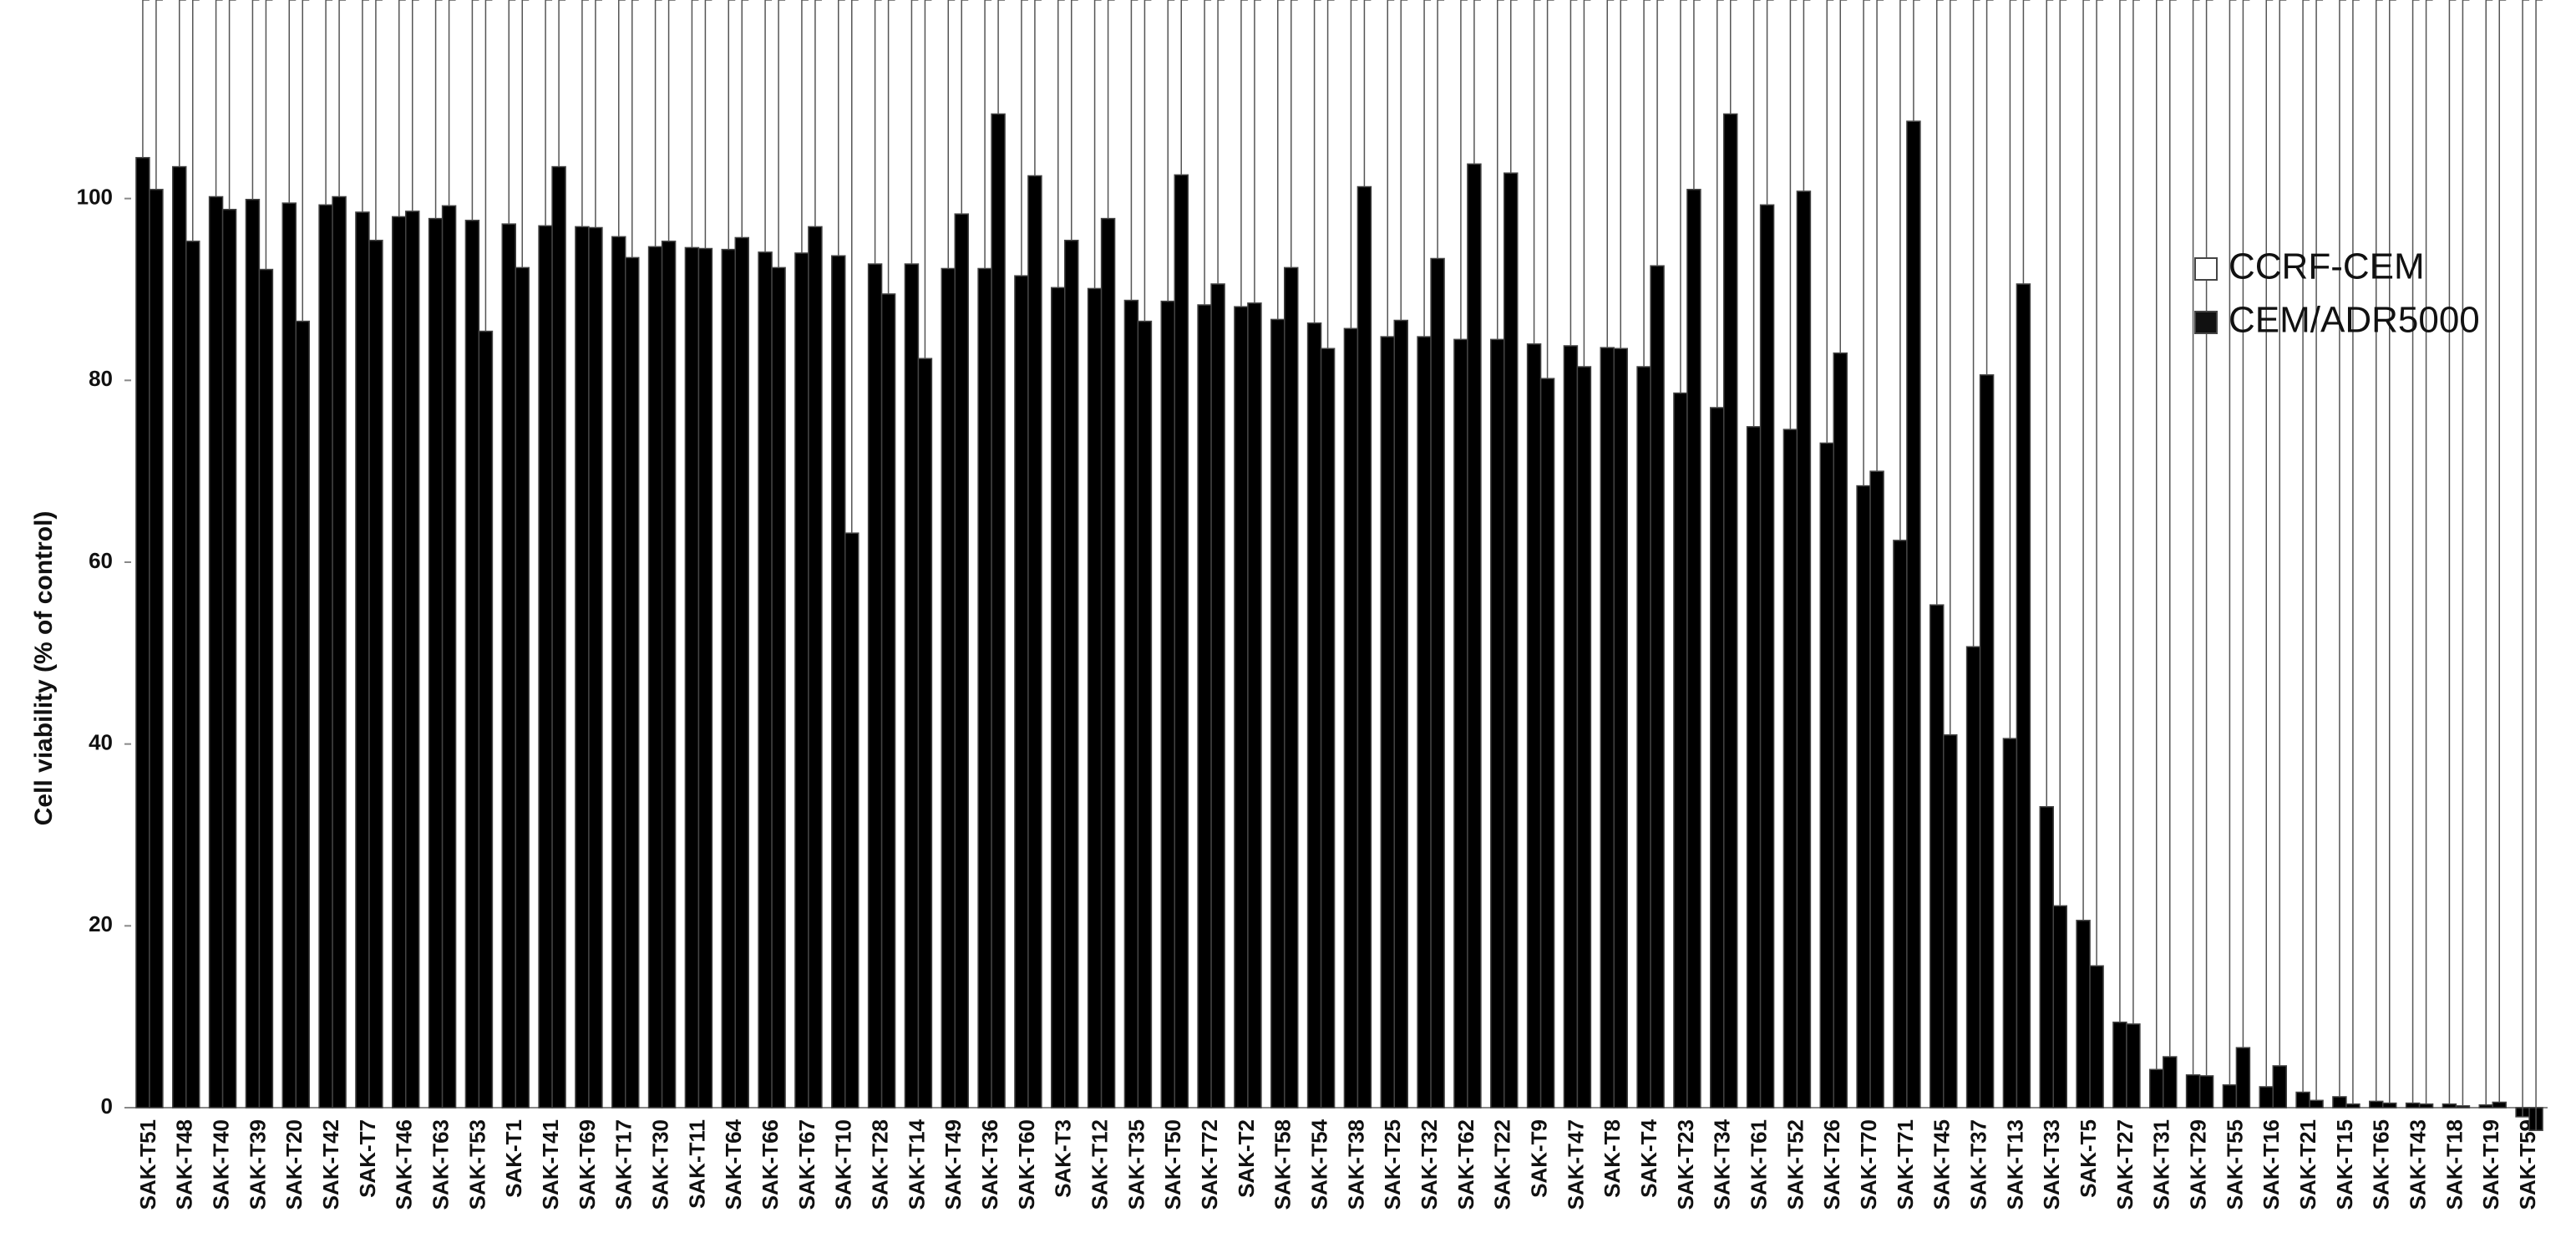 This screenshot has height=1243, width=2576. What do you see at coordinates (1612, 1159) in the screenshot?
I see `x-tick-label: SAK-T8` at bounding box center [1612, 1159].